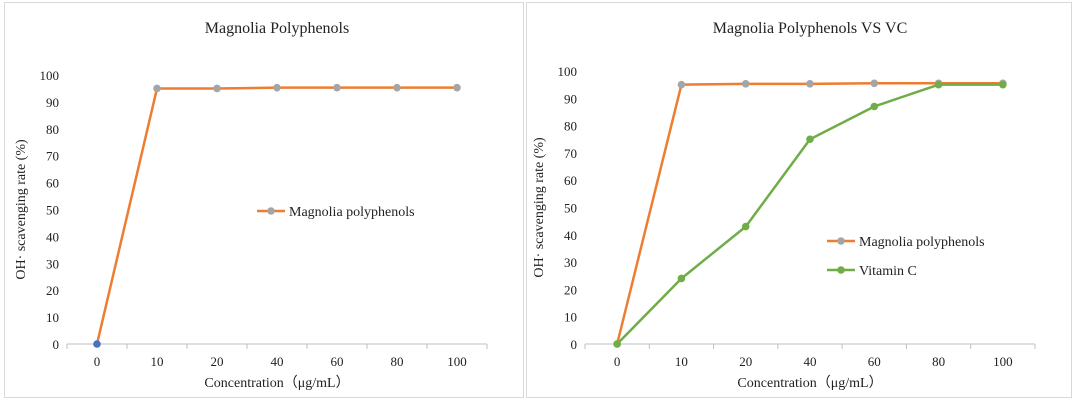 The width and height of the screenshot is (1080, 402). What do you see at coordinates (810, 28) in the screenshot?
I see `chart-title: Magnolia Polyphenols VS VC` at bounding box center [810, 28].